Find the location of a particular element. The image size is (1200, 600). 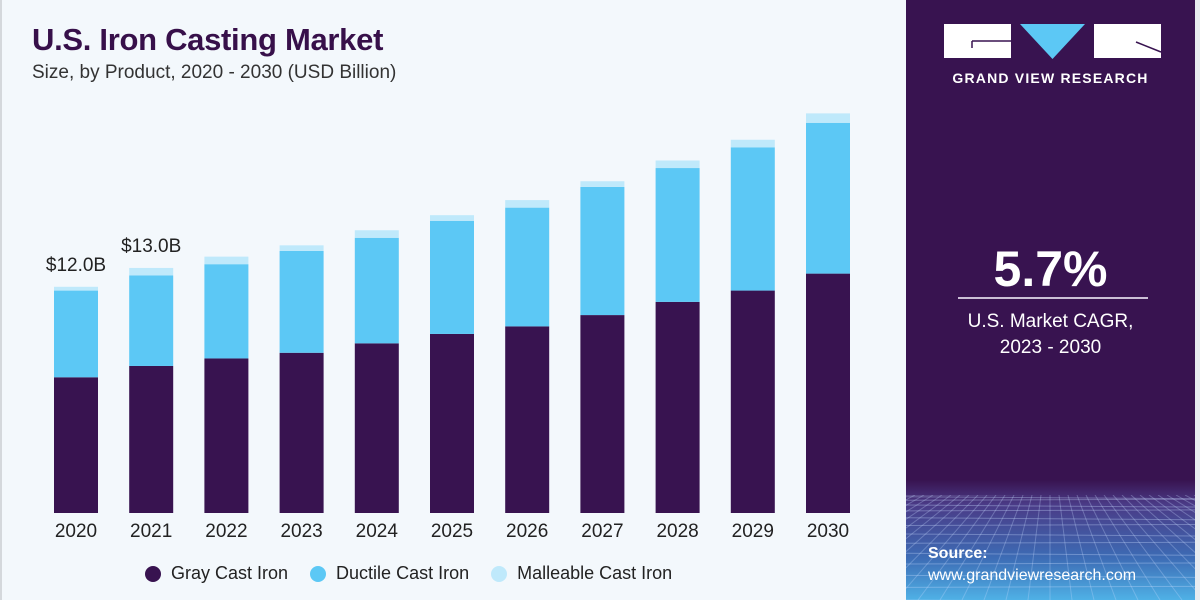

bar-total-label: $12.0B is located at coordinates (76, 265).